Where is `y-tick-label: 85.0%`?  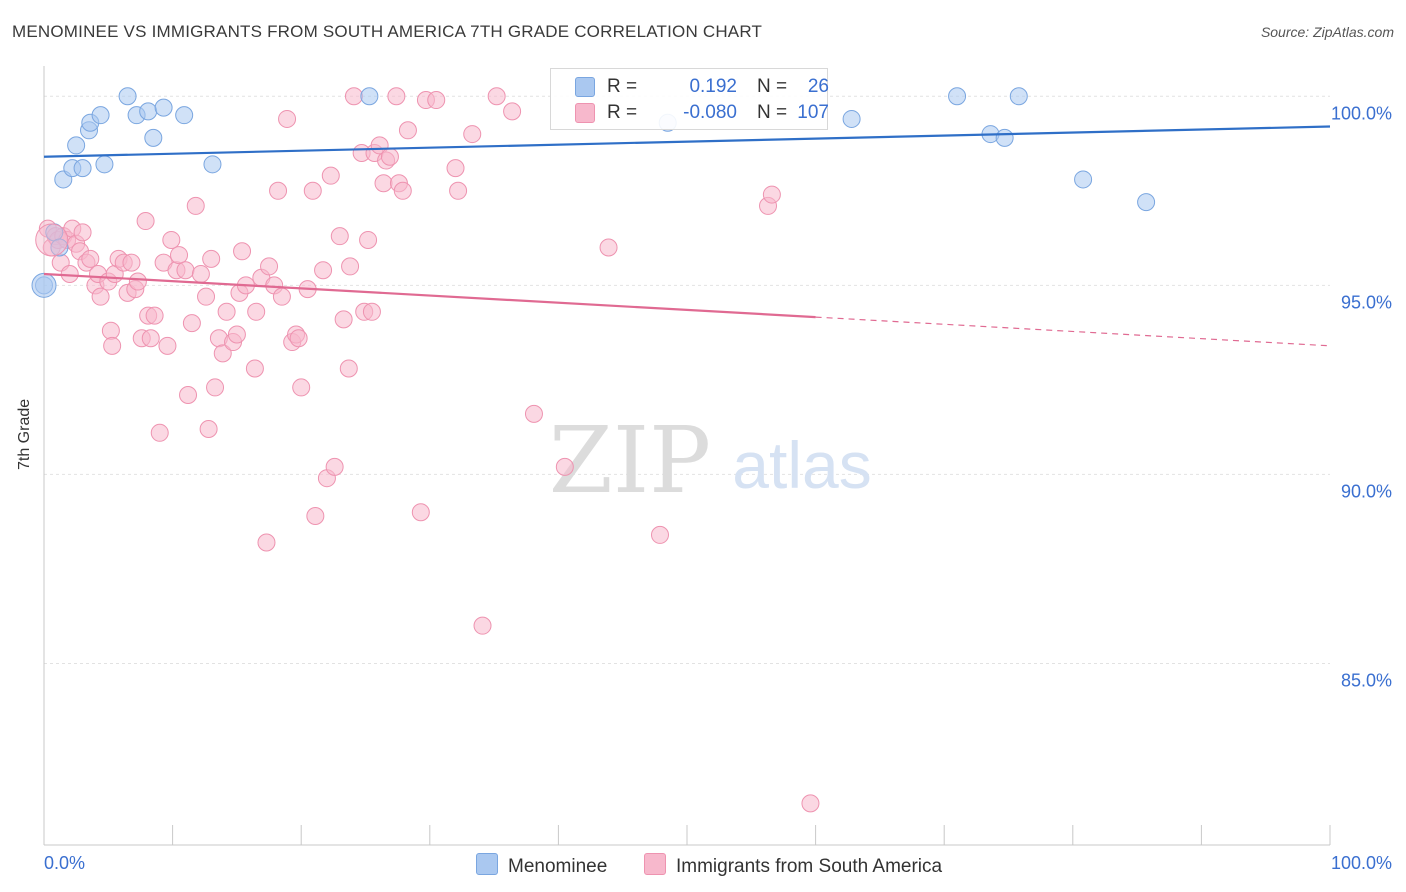
y-tick-label: 85.0% is located at coordinates (1366, 680).